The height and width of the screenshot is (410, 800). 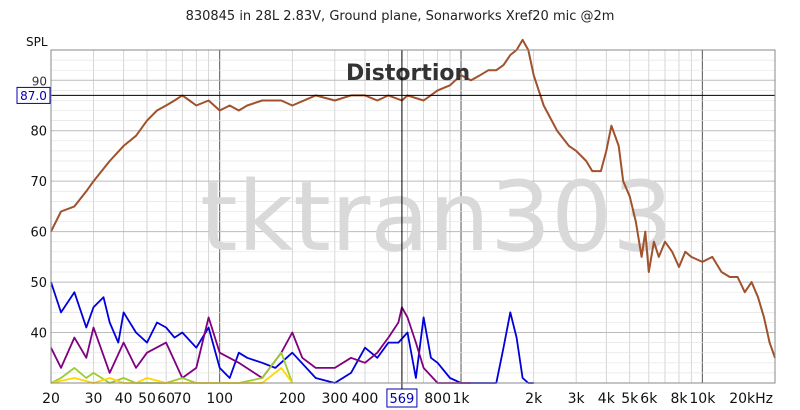 I want to click on cursor-x-readout-box, so click(x=402, y=398).